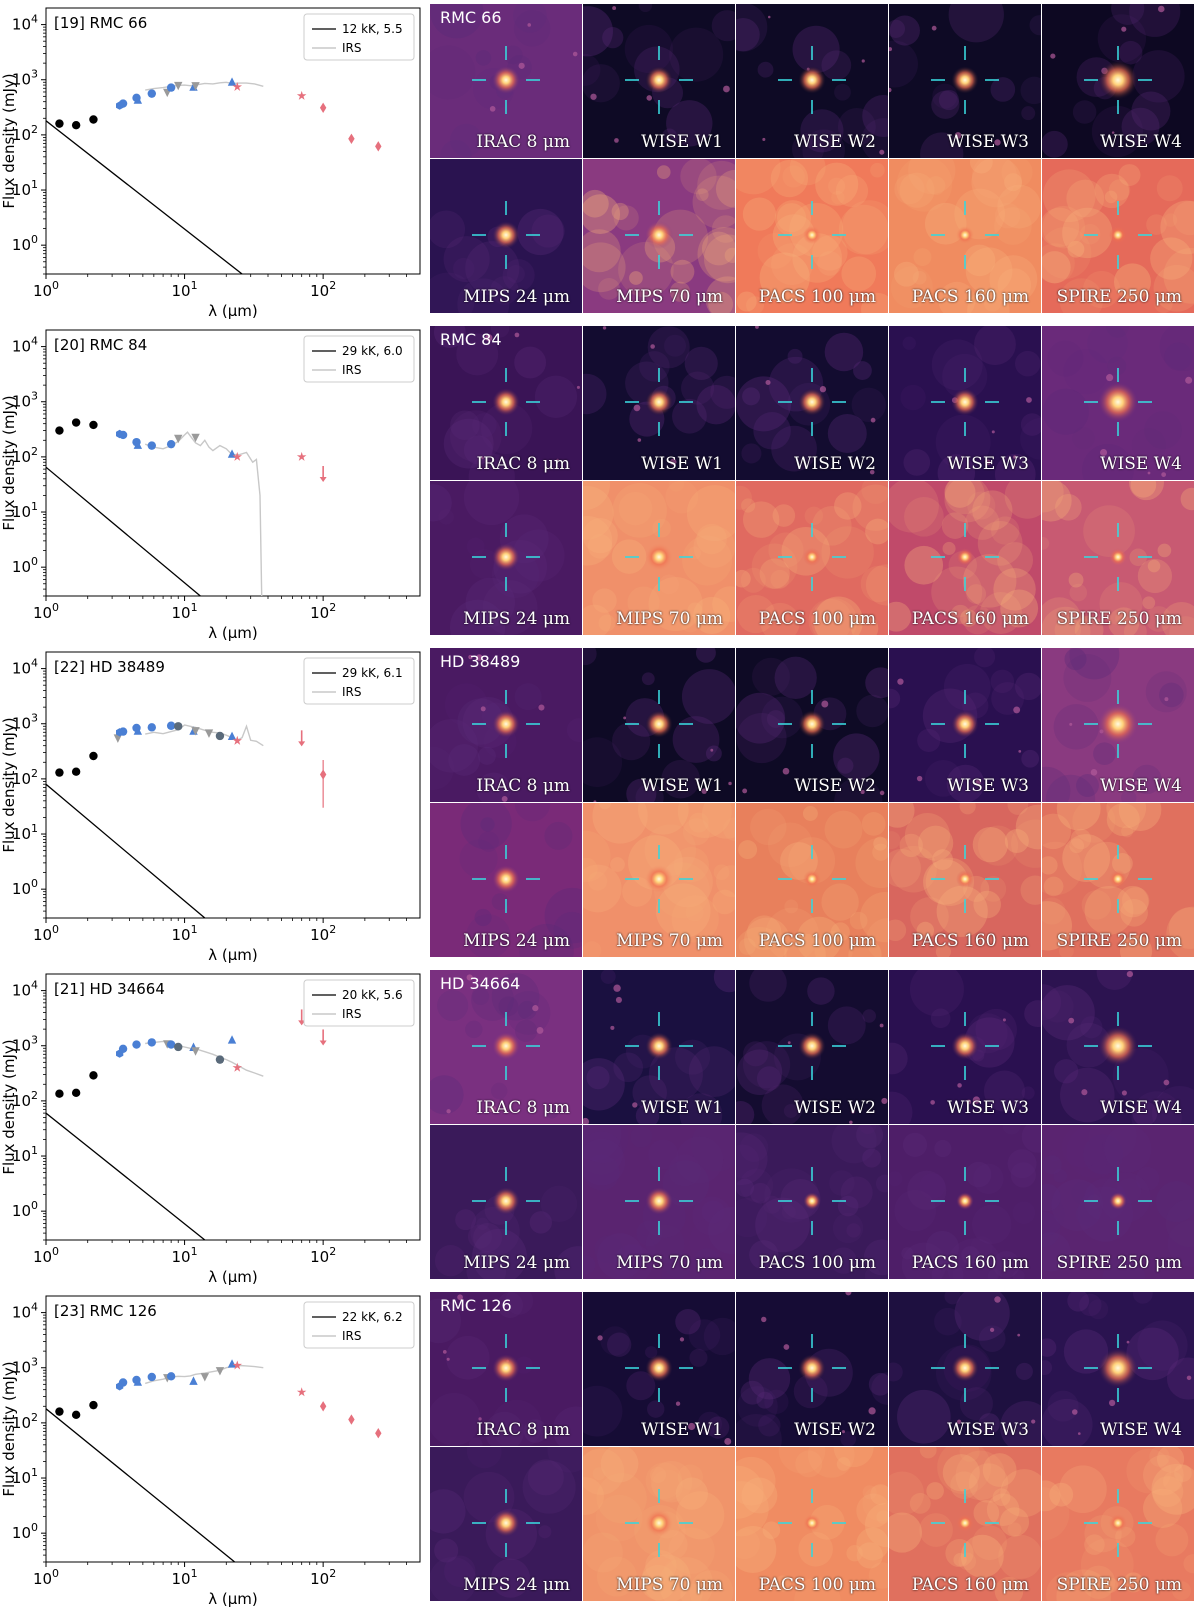 This screenshot has height=1614, width=1200. I want to click on y-axis-label: Flux density (mJy), so click(9, 784).